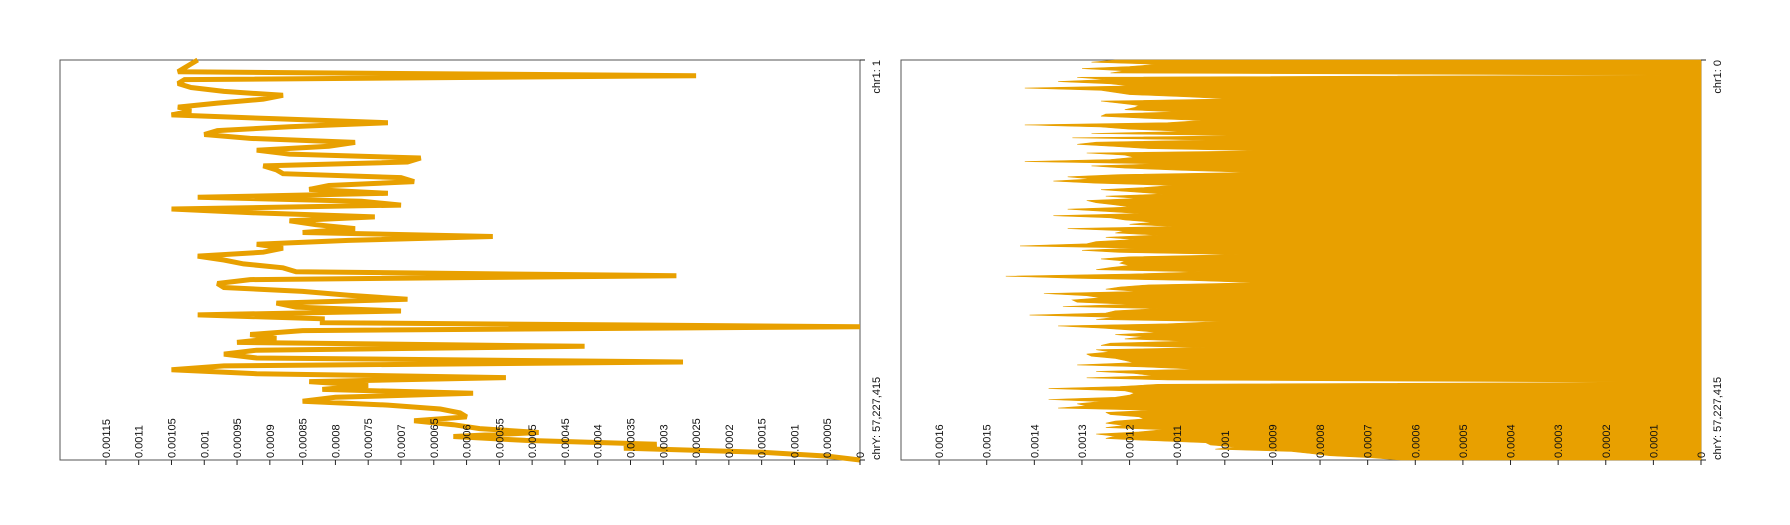 The width and height of the screenshot is (1790, 525). I want to click on right-panel-genome-start-label: chr1: 0, so click(1718, 77).